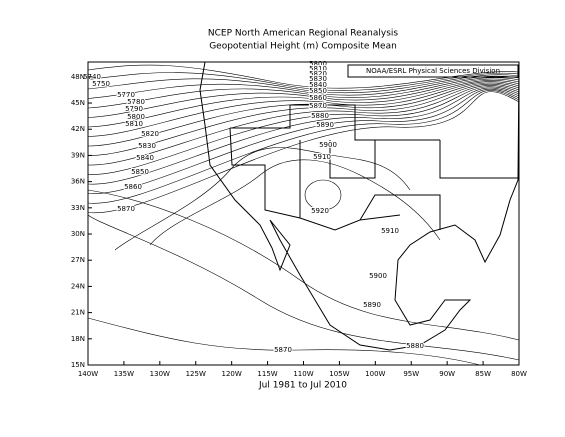 This screenshot has height=437, width=565. What do you see at coordinates (303, 47) in the screenshot?
I see `title-line: Geopotential Height (m) Composite Mean` at bounding box center [303, 47].